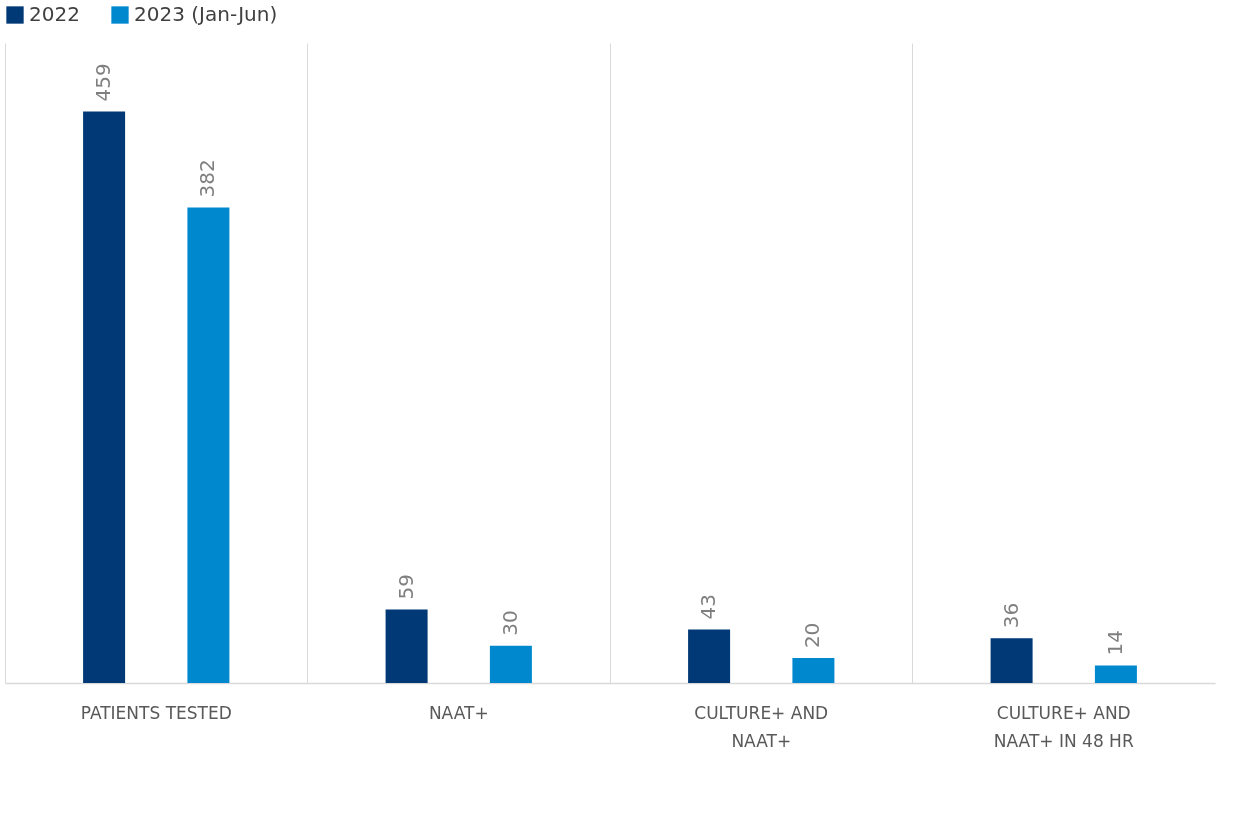 Image resolution: width=1238 pixels, height=815 pixels. Describe the element at coordinates (708, 607) in the screenshot. I see `data-label: 43` at that location.